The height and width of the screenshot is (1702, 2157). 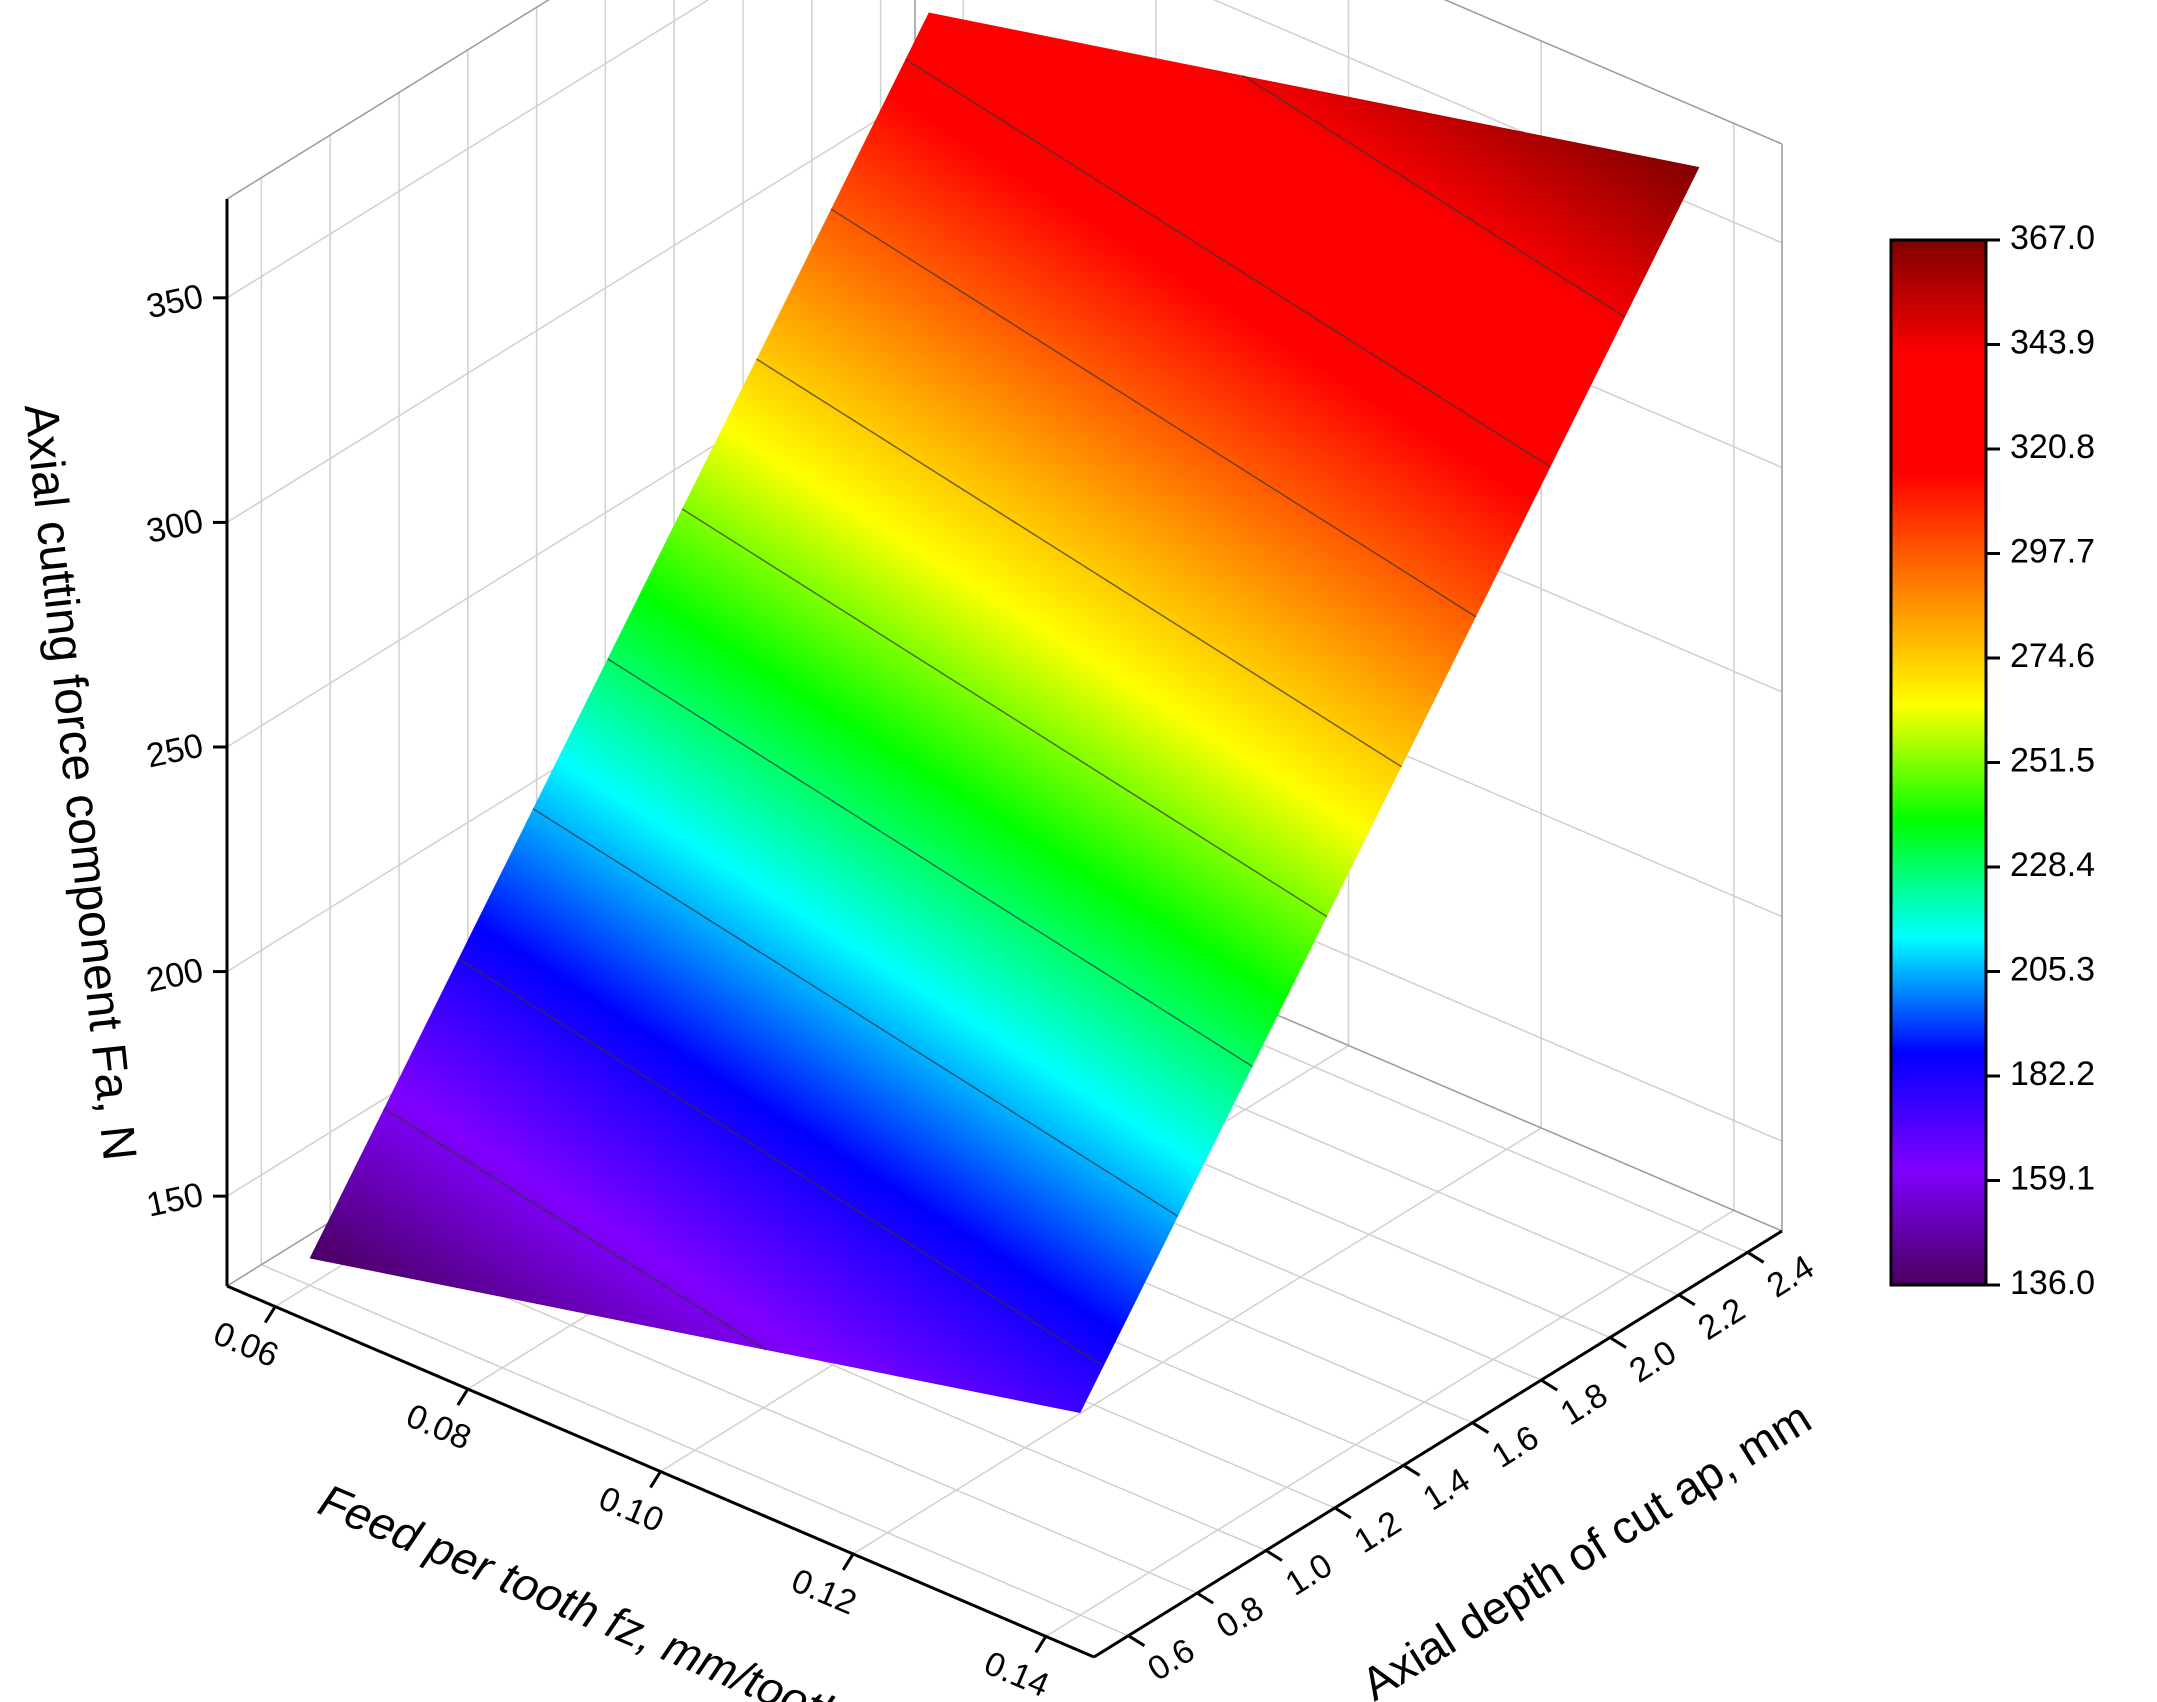 I want to click on colorbar-tick-label: 367.0, so click(x=2052, y=238).